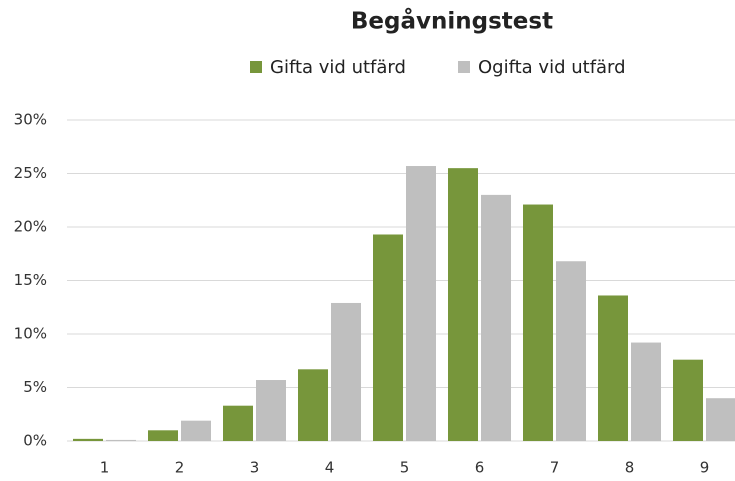  Describe the element at coordinates (30, 227) in the screenshot. I see `y-tick-label: 20%` at that location.